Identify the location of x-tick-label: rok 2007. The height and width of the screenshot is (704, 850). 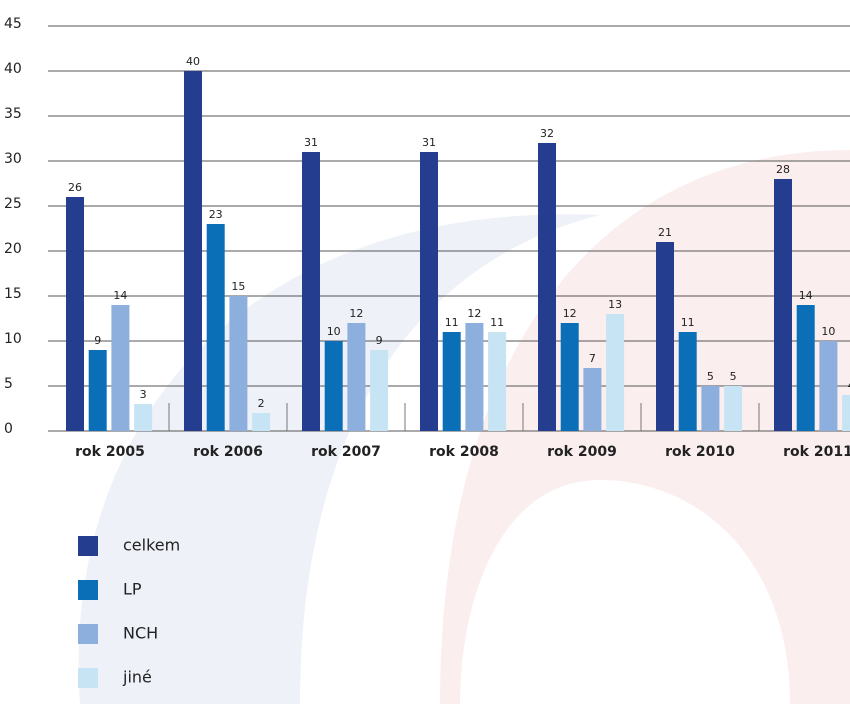
(346, 452).